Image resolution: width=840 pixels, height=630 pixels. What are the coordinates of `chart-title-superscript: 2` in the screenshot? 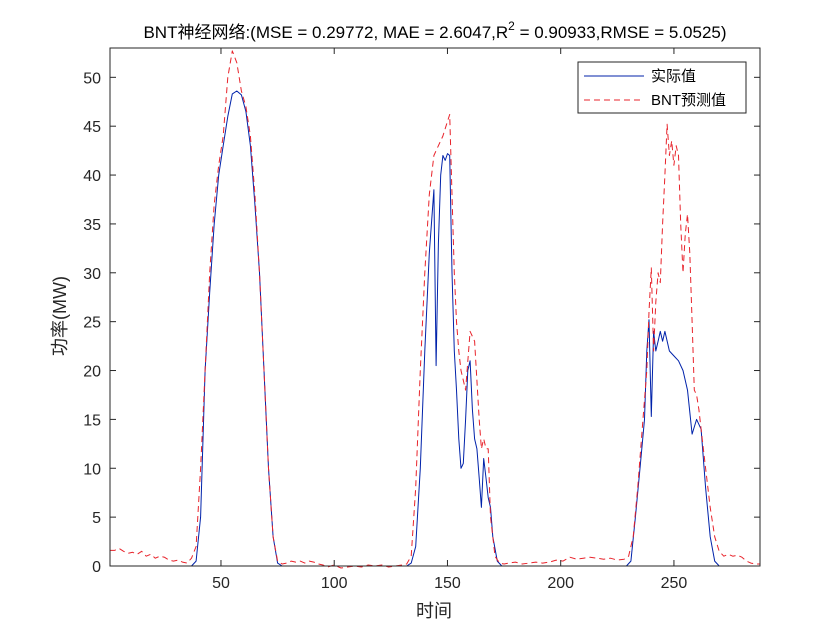 It's located at (511, 26).